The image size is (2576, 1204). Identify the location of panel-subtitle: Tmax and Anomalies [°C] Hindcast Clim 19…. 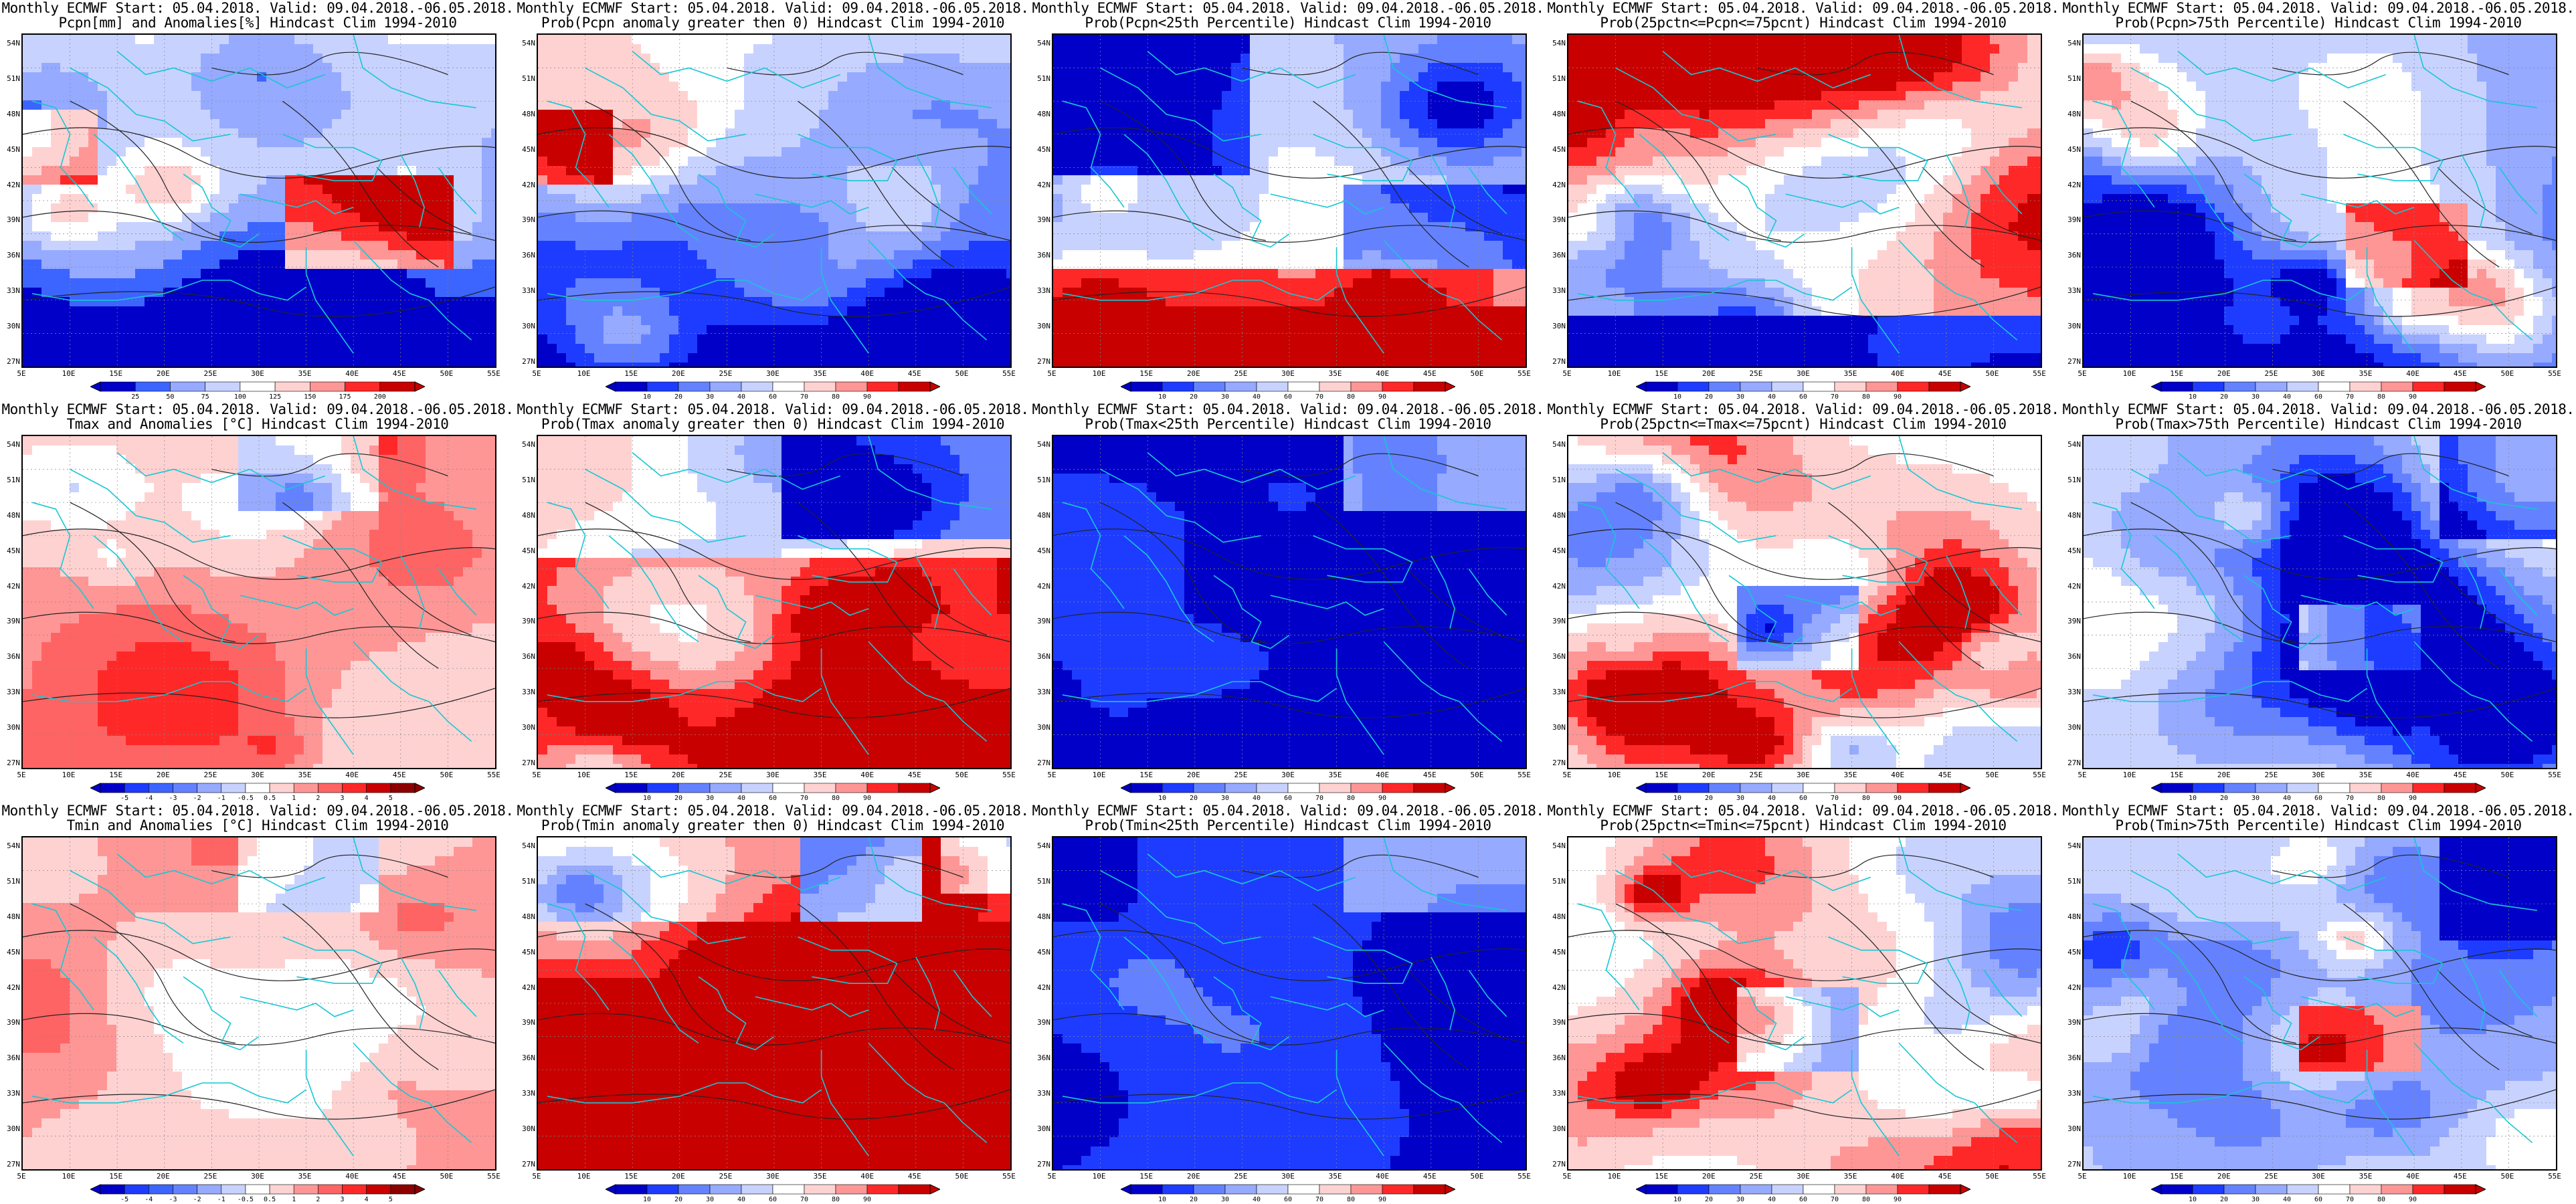
(257, 424).